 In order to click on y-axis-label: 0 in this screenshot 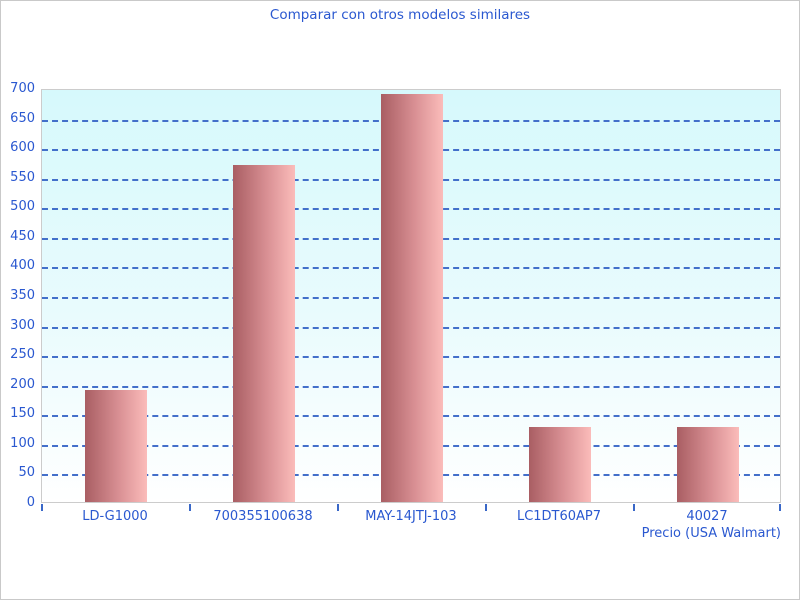, I will do `click(30, 502)`.